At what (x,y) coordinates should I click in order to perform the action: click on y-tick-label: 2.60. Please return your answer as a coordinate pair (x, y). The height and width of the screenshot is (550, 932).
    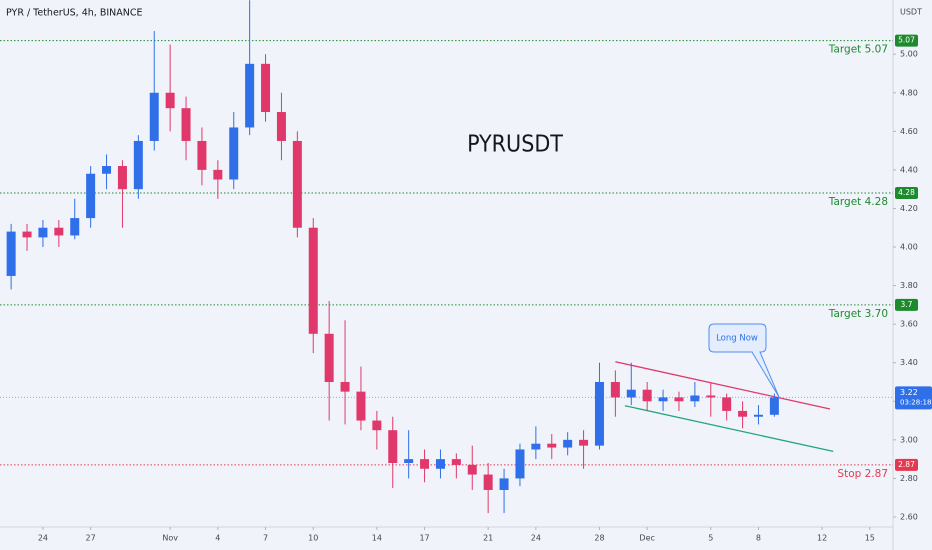
    Looking at the image, I should click on (909, 516).